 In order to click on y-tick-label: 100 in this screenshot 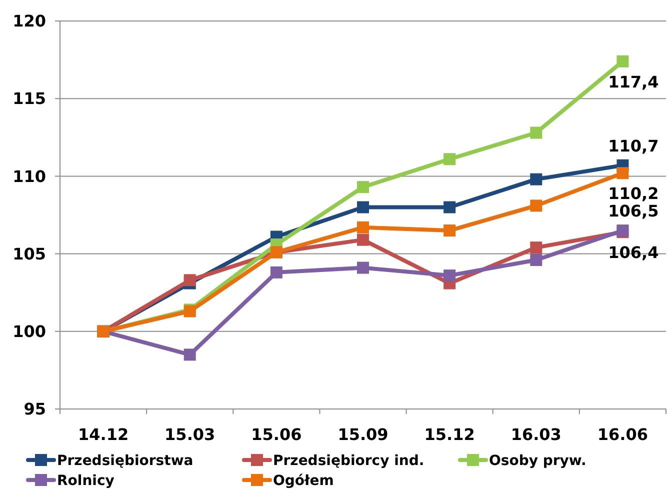, I will do `click(29, 331)`.